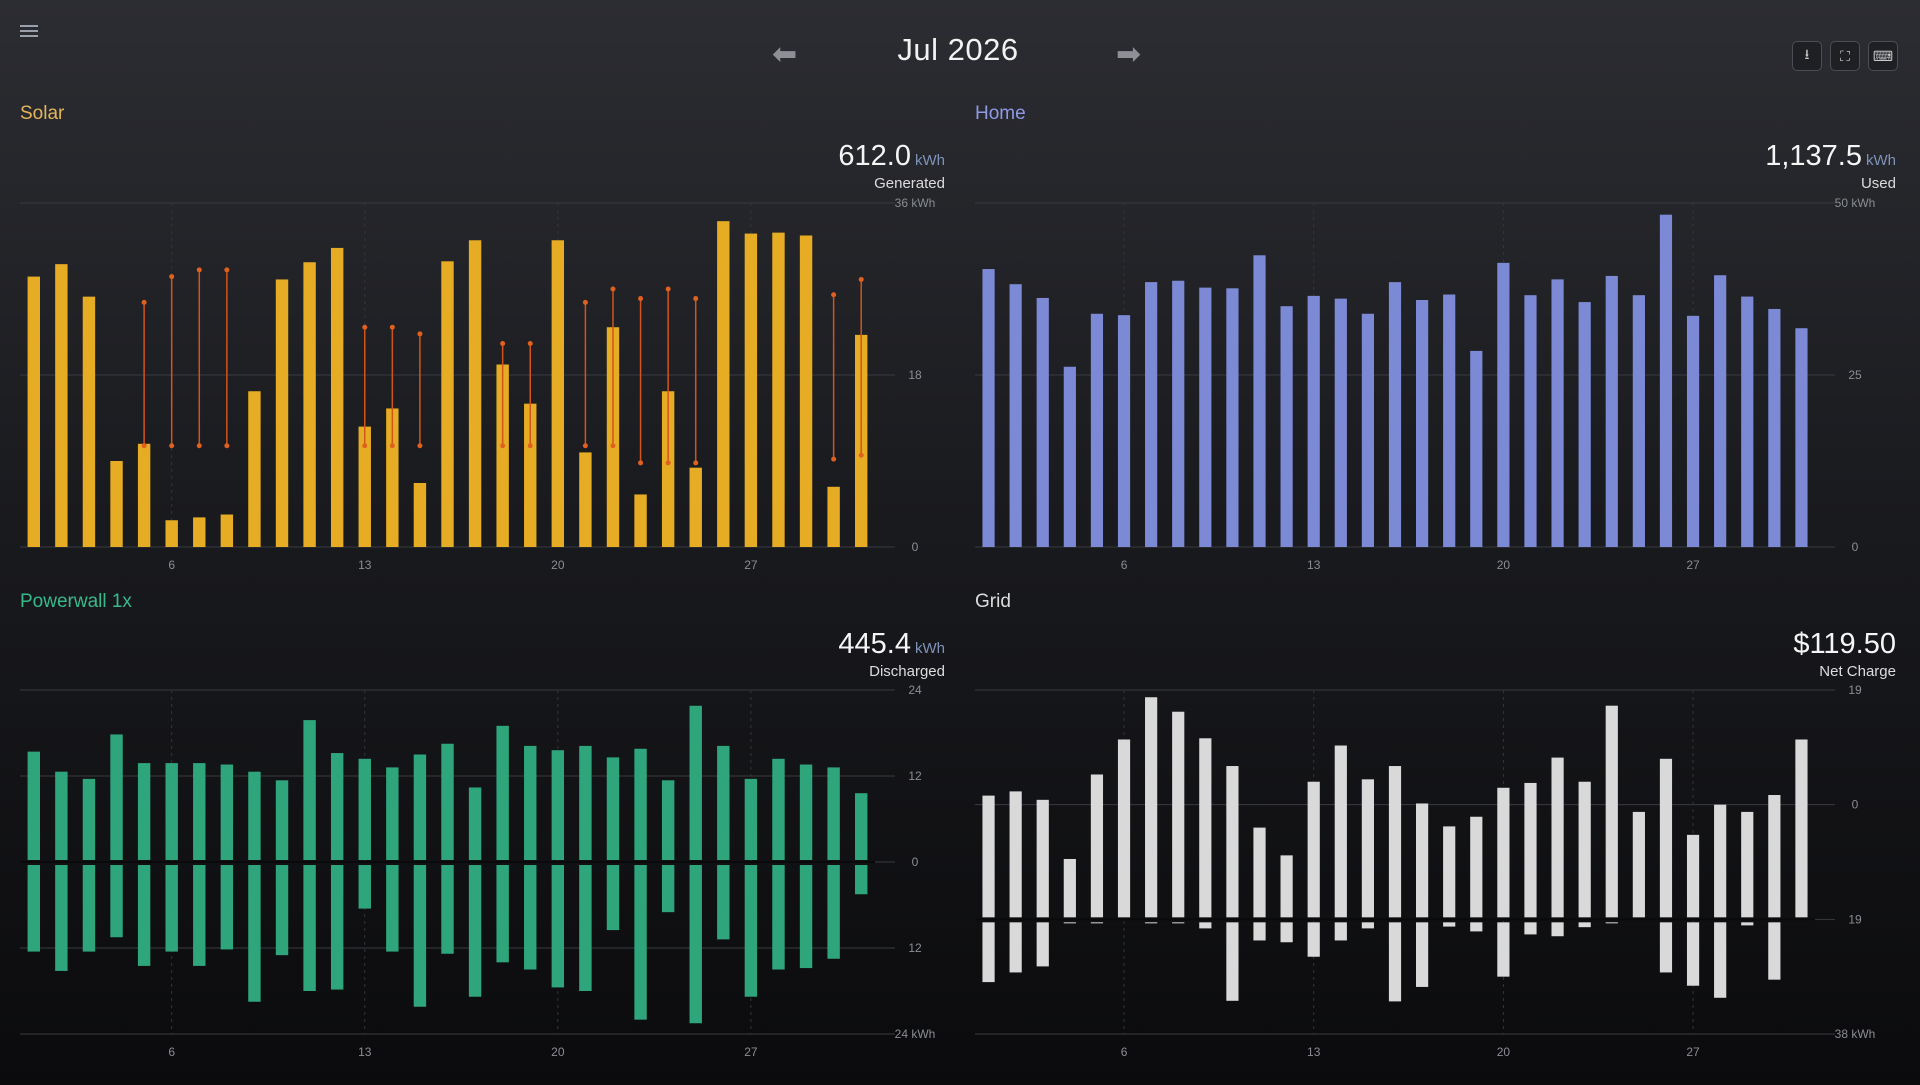 Image resolution: width=1920 pixels, height=1085 pixels. Describe the element at coordinates (874, 156) in the screenshot. I see `solar-total-value: 612.0` at that location.